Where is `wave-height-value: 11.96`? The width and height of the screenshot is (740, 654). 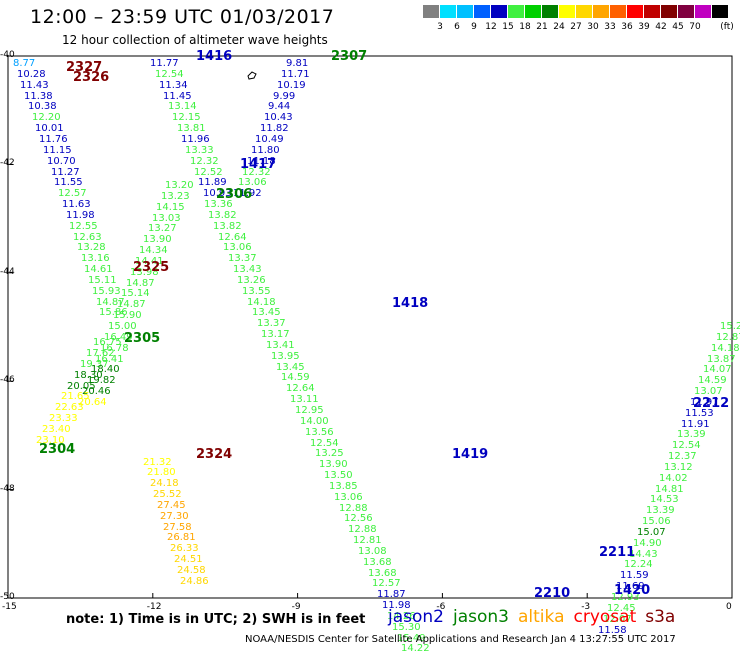
wave-height-value: 11.96 is located at coordinates (195, 139).